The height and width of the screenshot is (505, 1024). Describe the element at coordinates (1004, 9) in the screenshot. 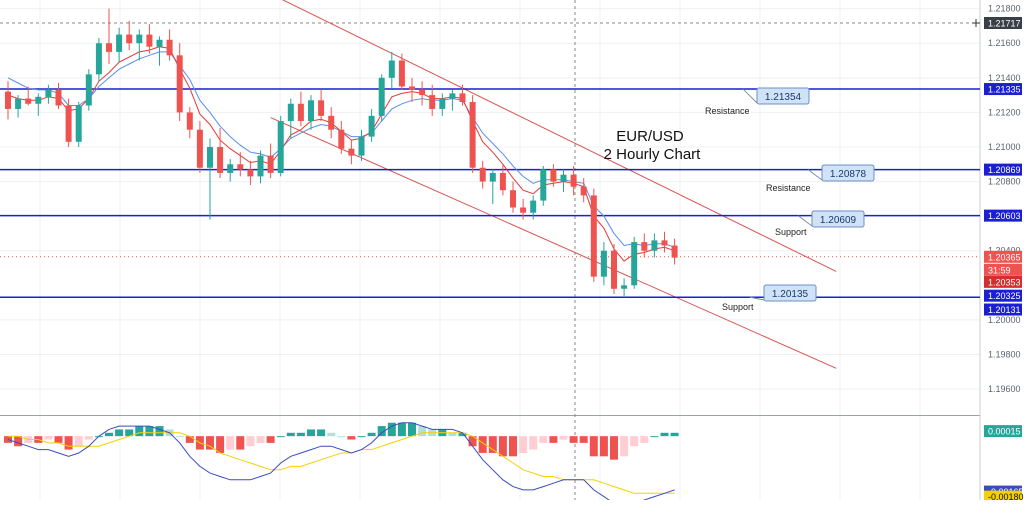

I see `price-tick-label: 1.21800` at that location.